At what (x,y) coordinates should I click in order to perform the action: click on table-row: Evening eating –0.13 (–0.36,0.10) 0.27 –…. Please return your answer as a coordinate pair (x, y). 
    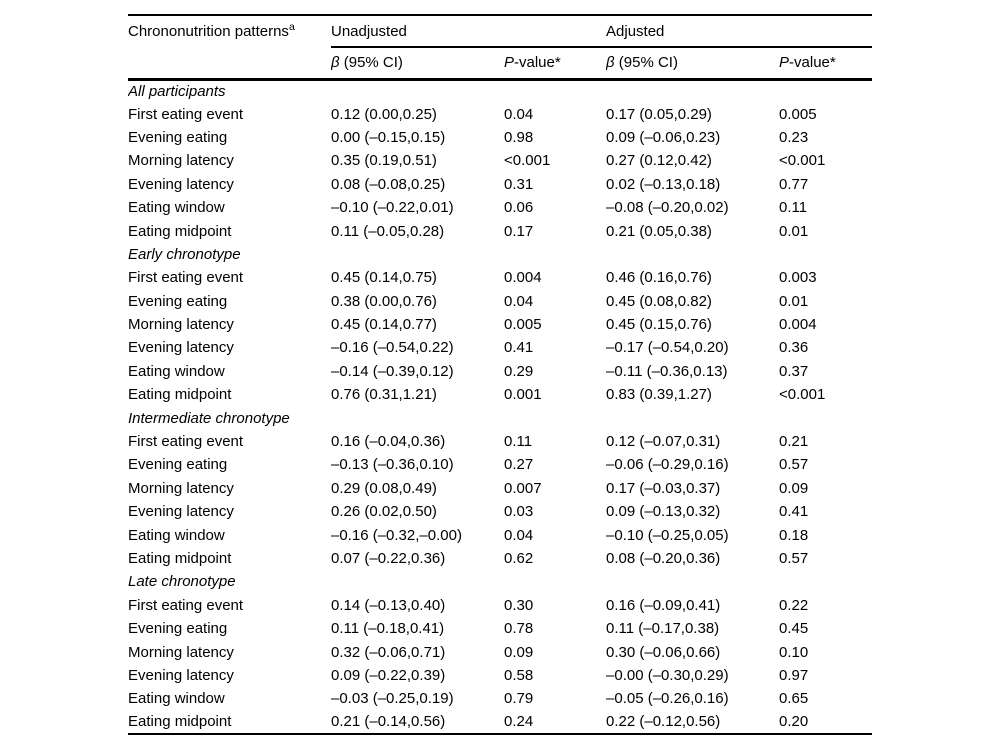
    Looking at the image, I should click on (500, 464).